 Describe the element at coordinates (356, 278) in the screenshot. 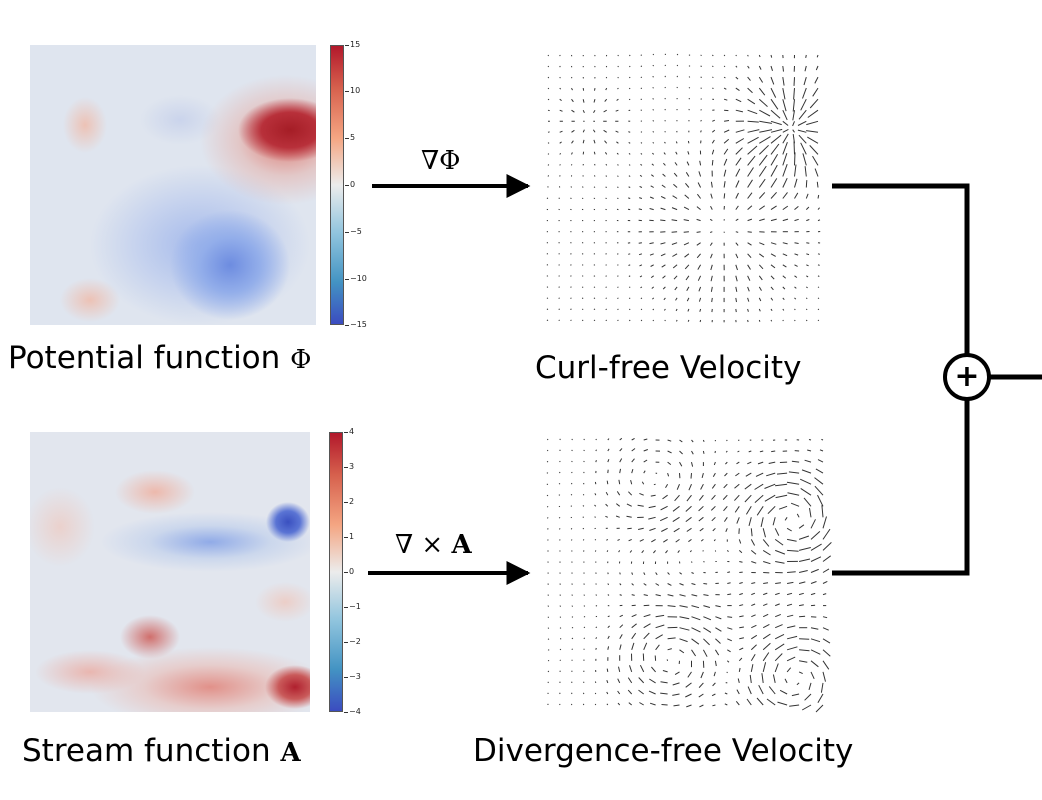

I see `tick-label: −10` at that location.